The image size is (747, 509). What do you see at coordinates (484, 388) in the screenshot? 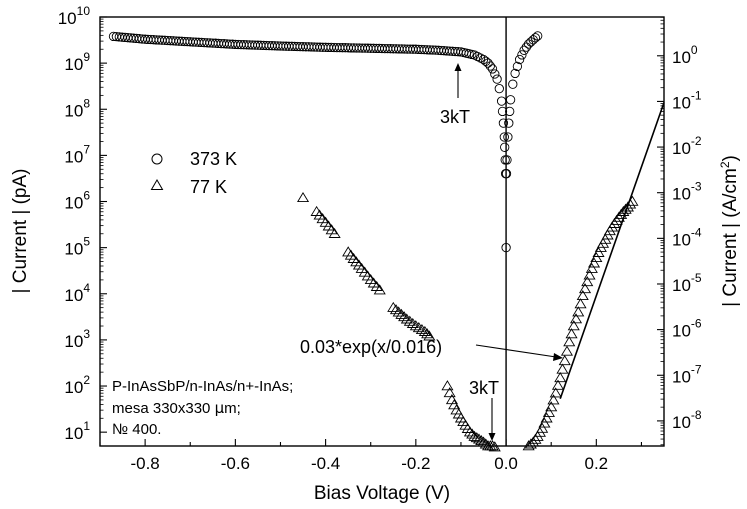
I see `label-3kT-bottom: 3kT` at bounding box center [484, 388].